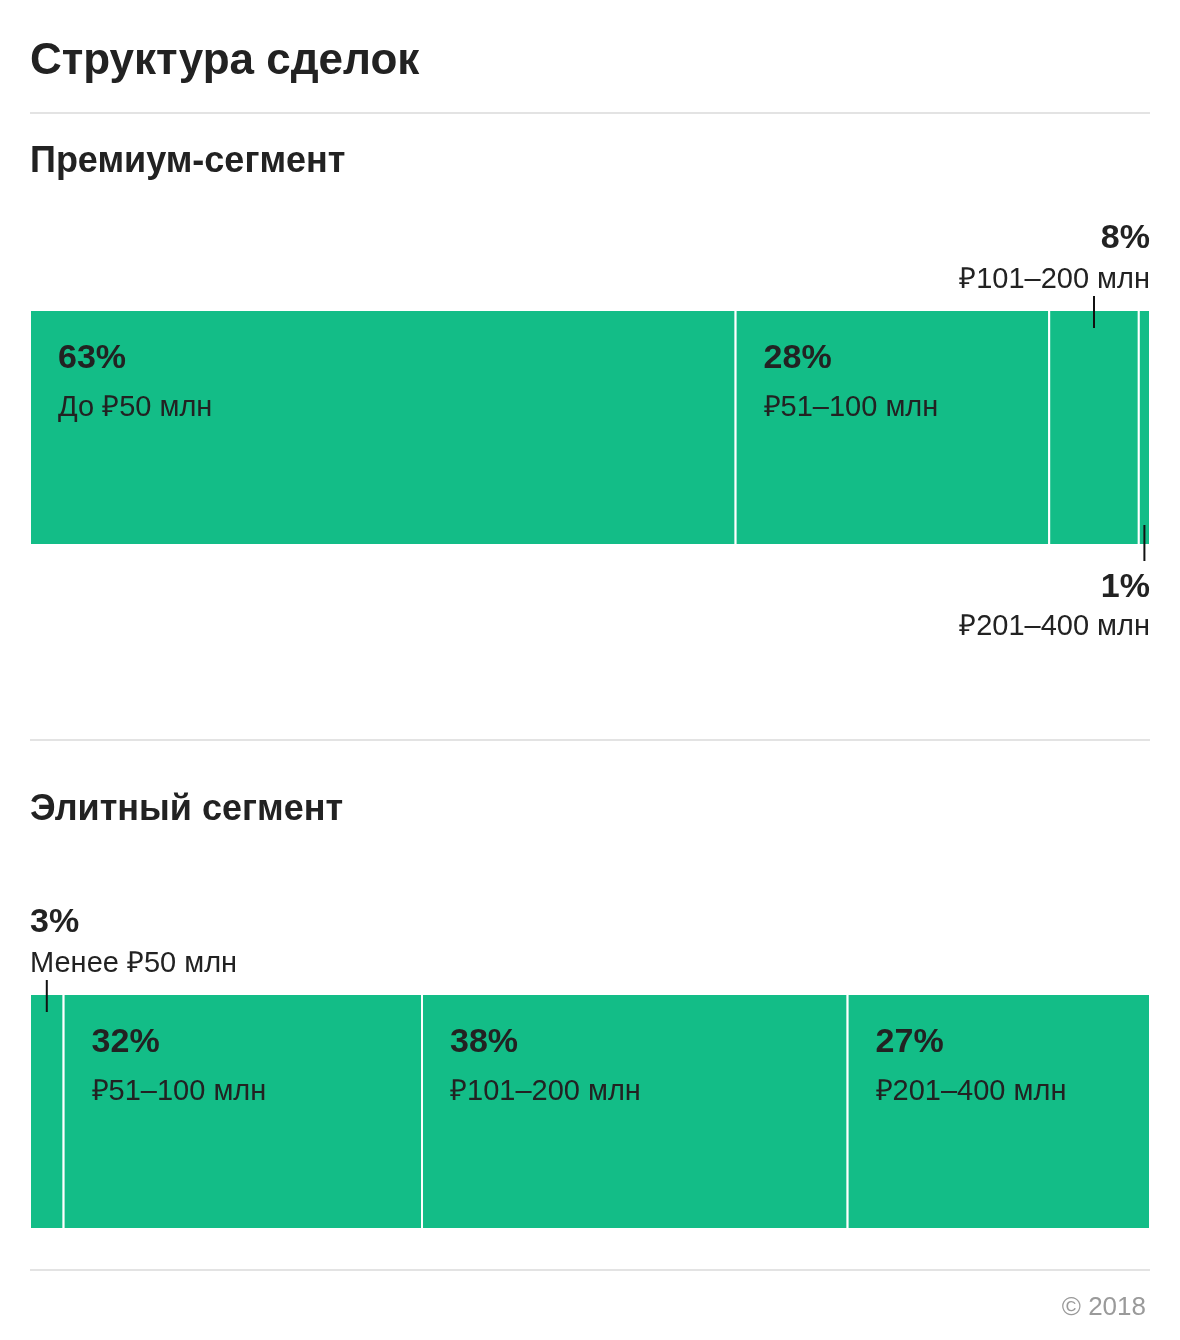  I want to click on data-label: 27%, so click(909, 1040).